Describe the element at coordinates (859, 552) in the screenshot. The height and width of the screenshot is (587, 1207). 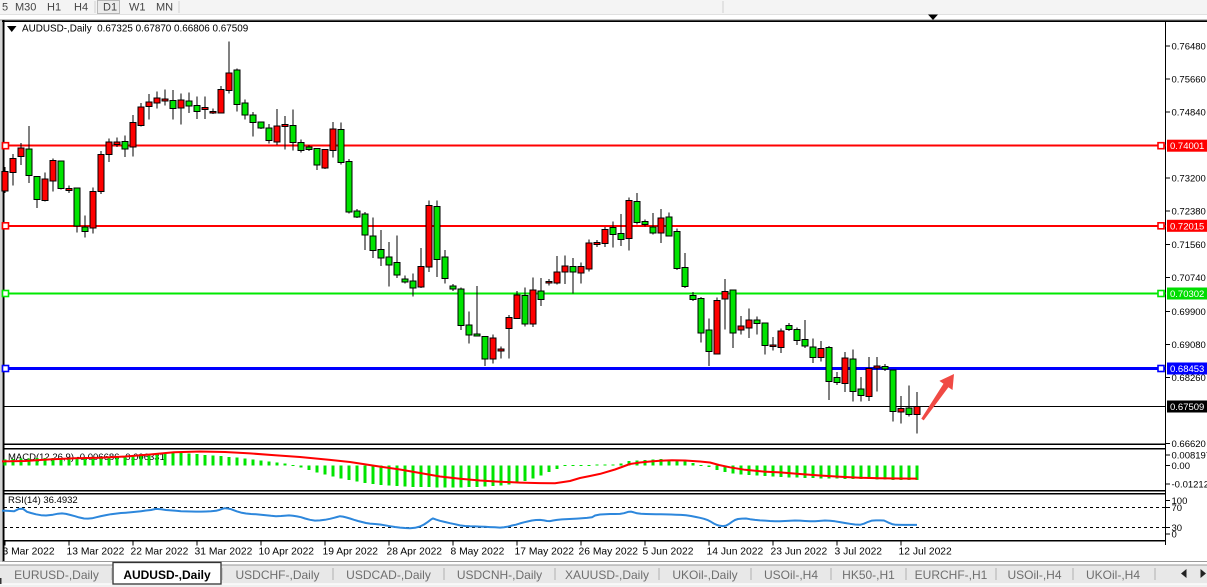
I see `svg-text: 3 Jul 2022` at that location.